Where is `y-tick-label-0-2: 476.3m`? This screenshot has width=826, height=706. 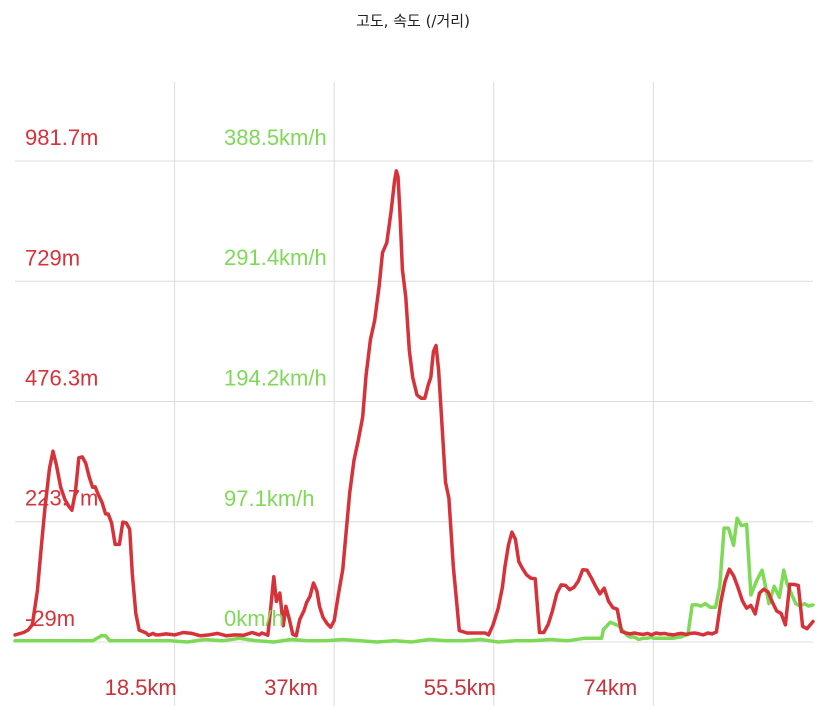 y-tick-label-0-2: 476.3m is located at coordinates (61, 378).